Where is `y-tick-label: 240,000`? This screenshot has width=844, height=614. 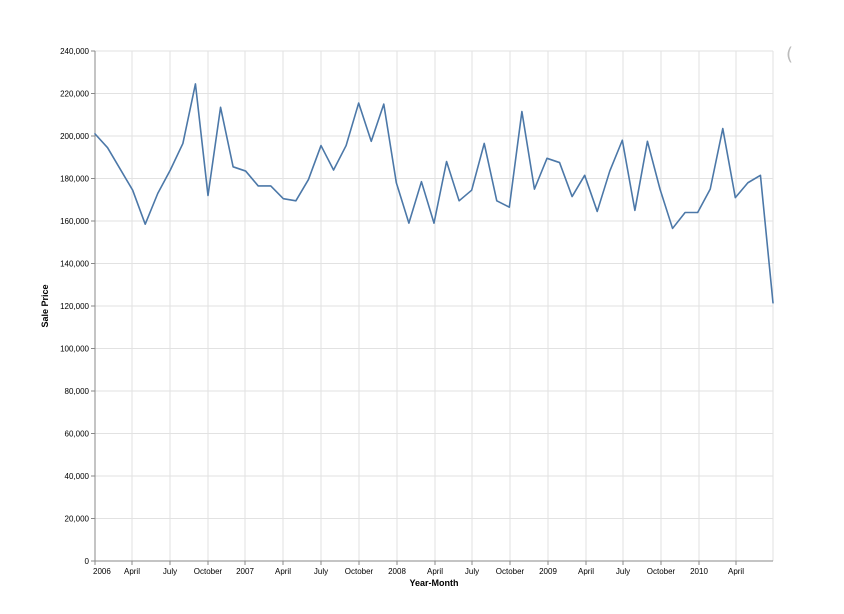 y-tick-label: 240,000 is located at coordinates (74, 51).